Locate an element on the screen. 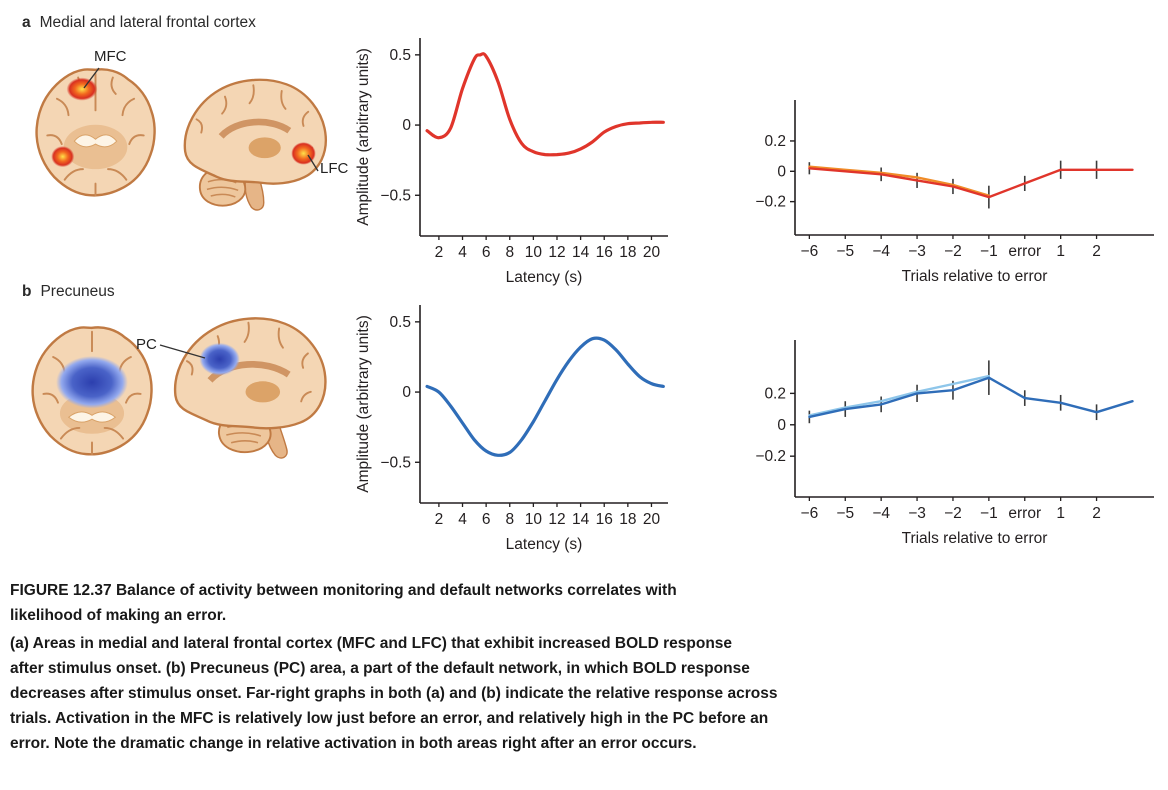 Image resolution: width=1168 pixels, height=790 pixels. gyri-lines is located at coordinates (95, 134).